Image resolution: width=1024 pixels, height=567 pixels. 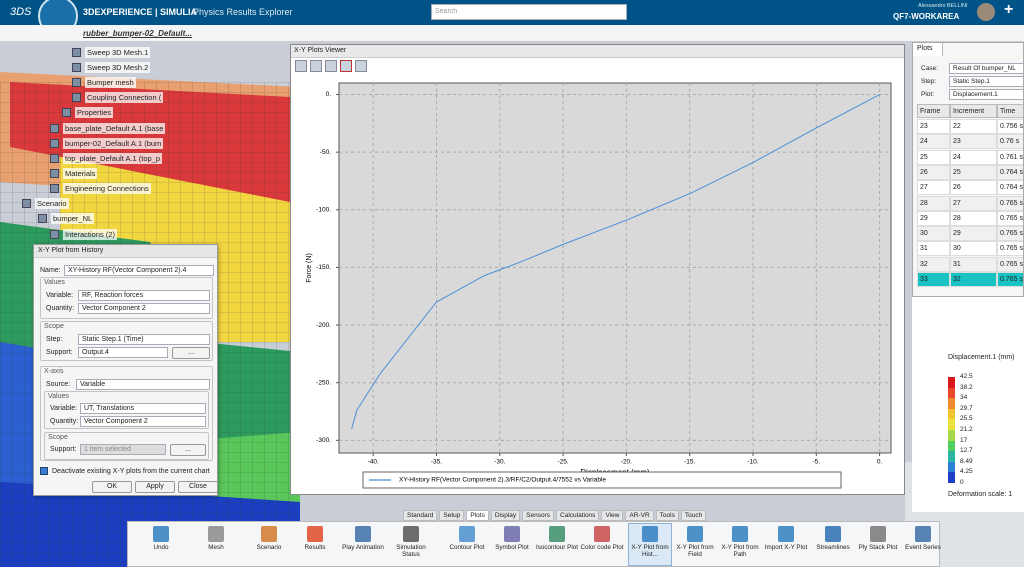 What do you see at coordinates (113, 143) in the screenshot?
I see `tree-item: bumper-02_Default A.1 (bum` at bounding box center [113, 143].